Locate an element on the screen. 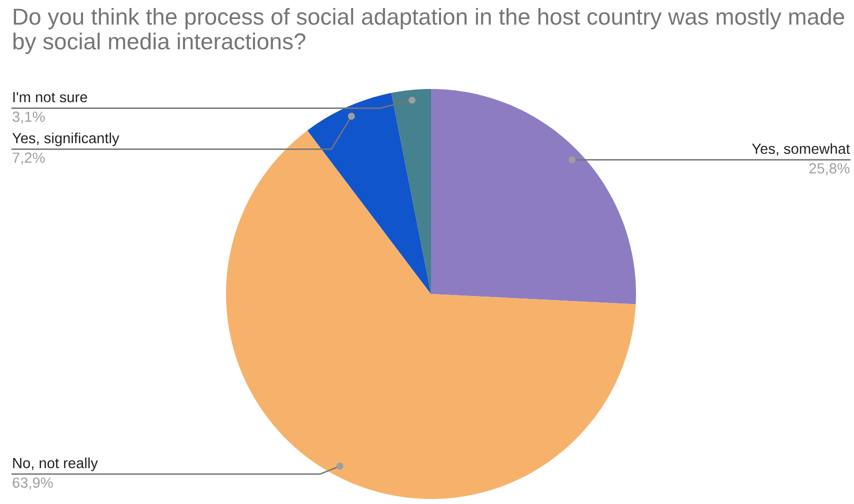 The height and width of the screenshot is (504, 854). data-label: 7,2% is located at coordinates (28, 158).